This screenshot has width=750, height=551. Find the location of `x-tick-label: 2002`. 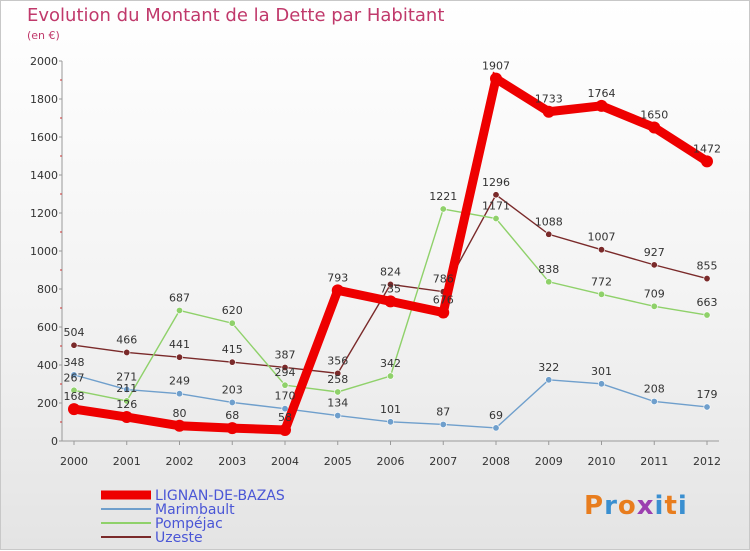

x-tick-label: 2002 is located at coordinates (180, 461).